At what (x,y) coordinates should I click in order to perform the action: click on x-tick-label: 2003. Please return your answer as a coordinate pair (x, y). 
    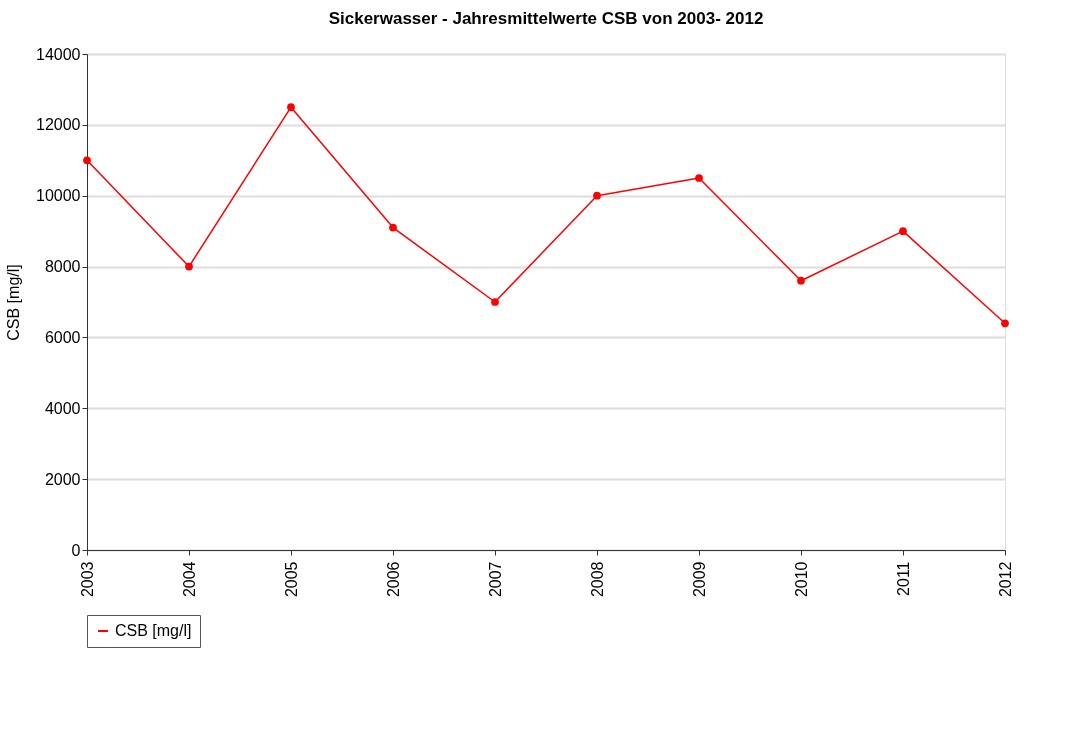
    Looking at the image, I should click on (87, 579).